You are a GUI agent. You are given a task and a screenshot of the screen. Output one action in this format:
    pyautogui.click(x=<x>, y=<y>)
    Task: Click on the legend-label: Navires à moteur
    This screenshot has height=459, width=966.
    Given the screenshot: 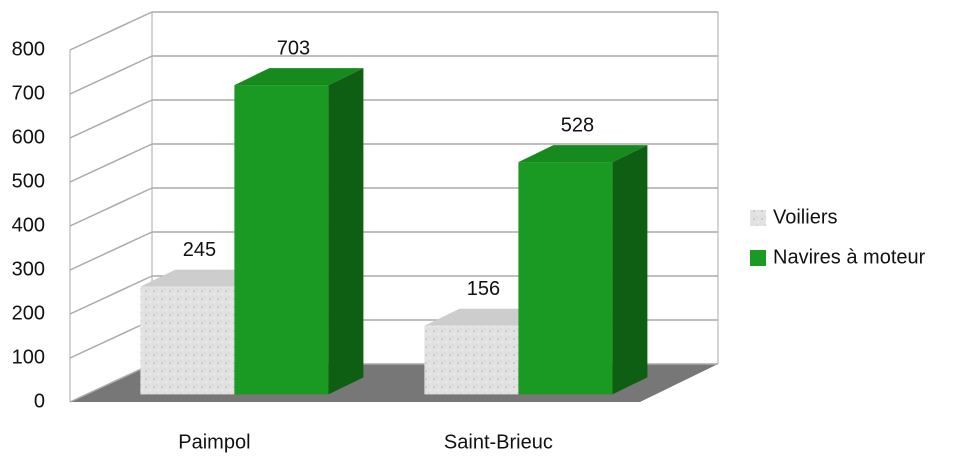 What is the action you would take?
    pyautogui.click(x=849, y=257)
    